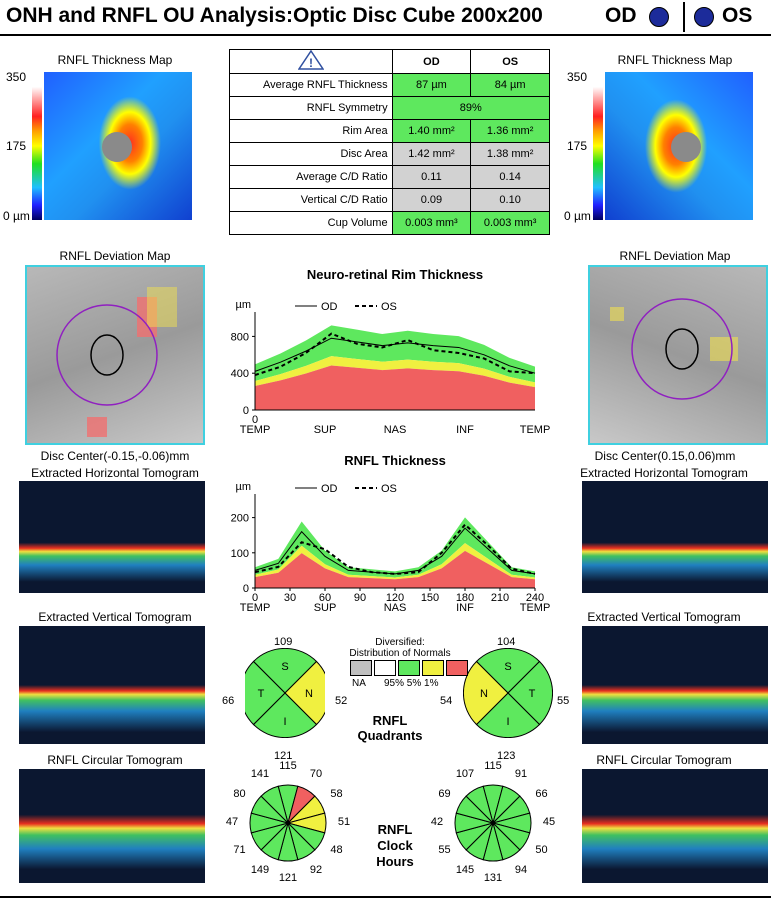  What do you see at coordinates (240, 554) in the screenshot?
I see `y-tick-label: 100` at bounding box center [240, 554].